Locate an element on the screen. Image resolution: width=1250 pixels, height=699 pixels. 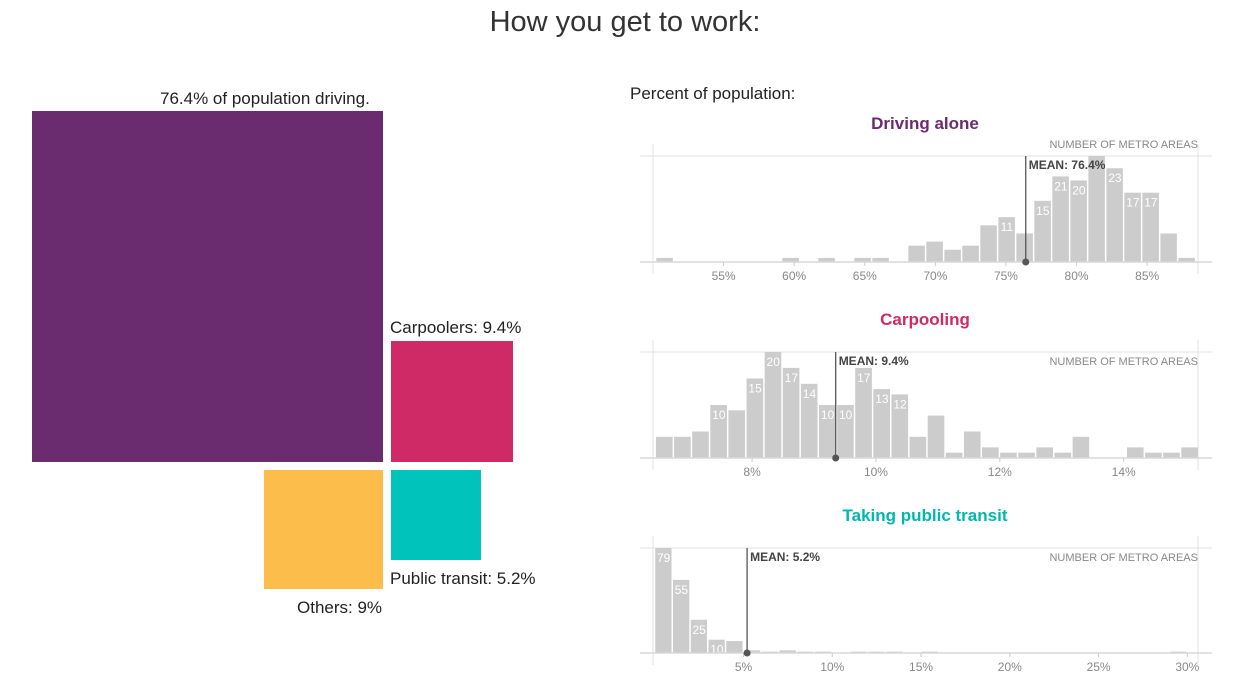
x-tick-label: 14% is located at coordinates (1124, 472).